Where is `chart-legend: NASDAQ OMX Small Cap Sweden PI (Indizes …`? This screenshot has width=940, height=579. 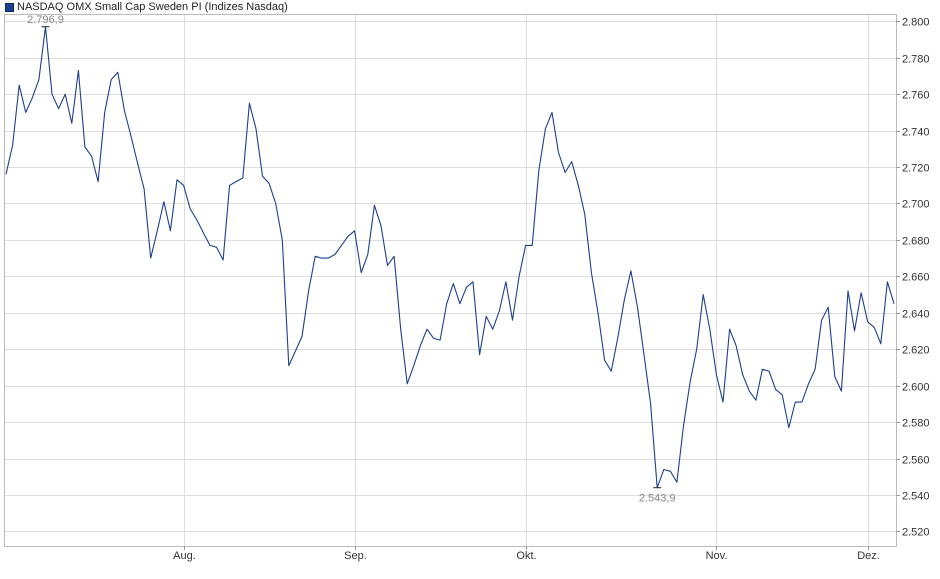
chart-legend: NASDAQ OMX Small Cap Sweden PI (Indizes … is located at coordinates (146, 7).